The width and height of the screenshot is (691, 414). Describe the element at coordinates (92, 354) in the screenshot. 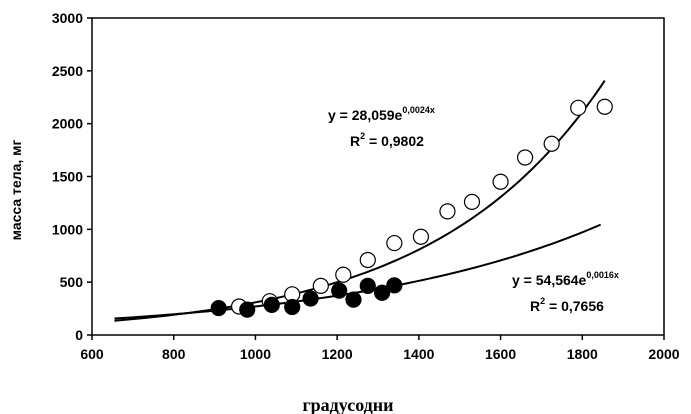

I see `x-tick-label: 600` at that location.